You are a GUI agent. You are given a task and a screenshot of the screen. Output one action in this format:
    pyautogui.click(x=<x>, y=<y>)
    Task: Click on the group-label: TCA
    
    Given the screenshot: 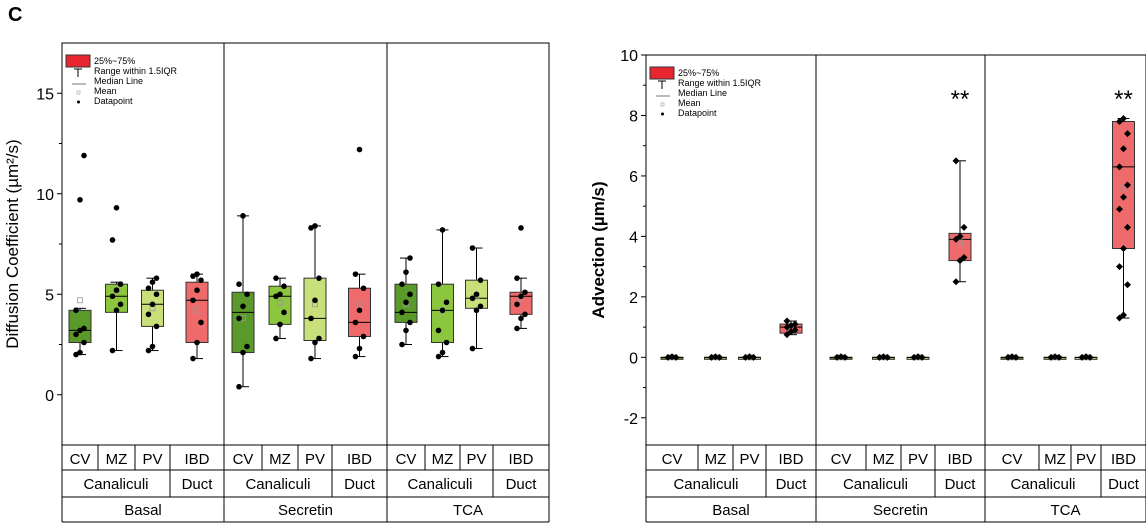 What is the action you would take?
    pyautogui.click(x=468, y=510)
    